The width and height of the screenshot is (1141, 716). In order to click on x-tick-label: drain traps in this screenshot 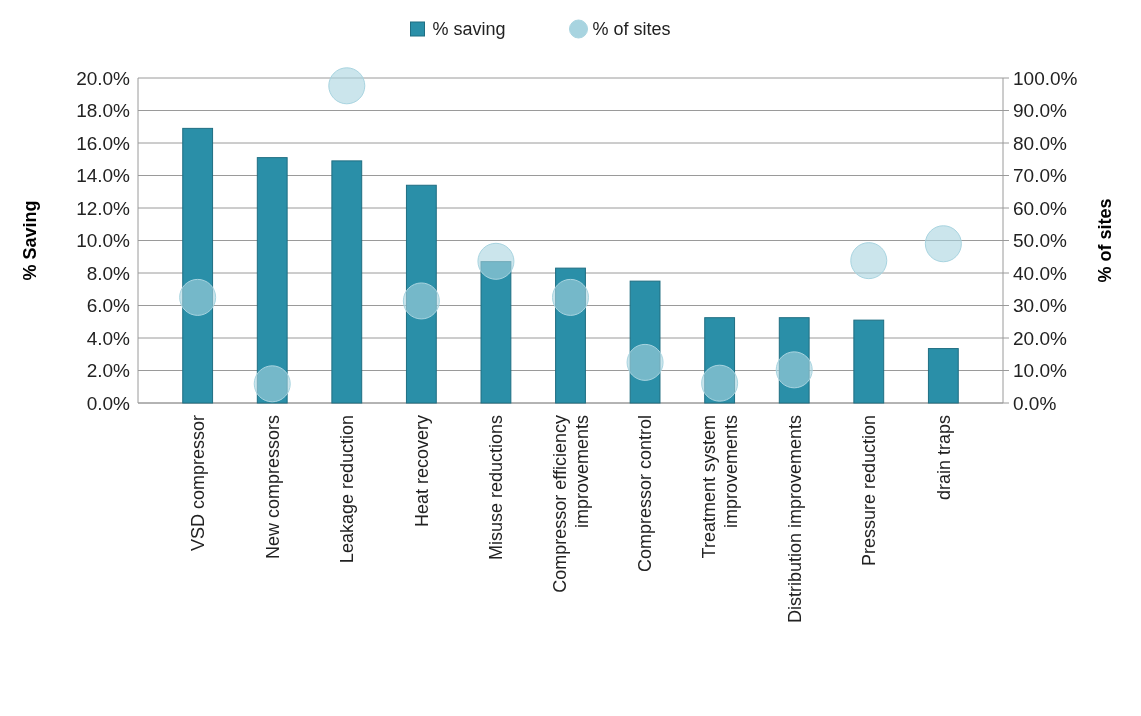, I will do `click(943, 458)`.